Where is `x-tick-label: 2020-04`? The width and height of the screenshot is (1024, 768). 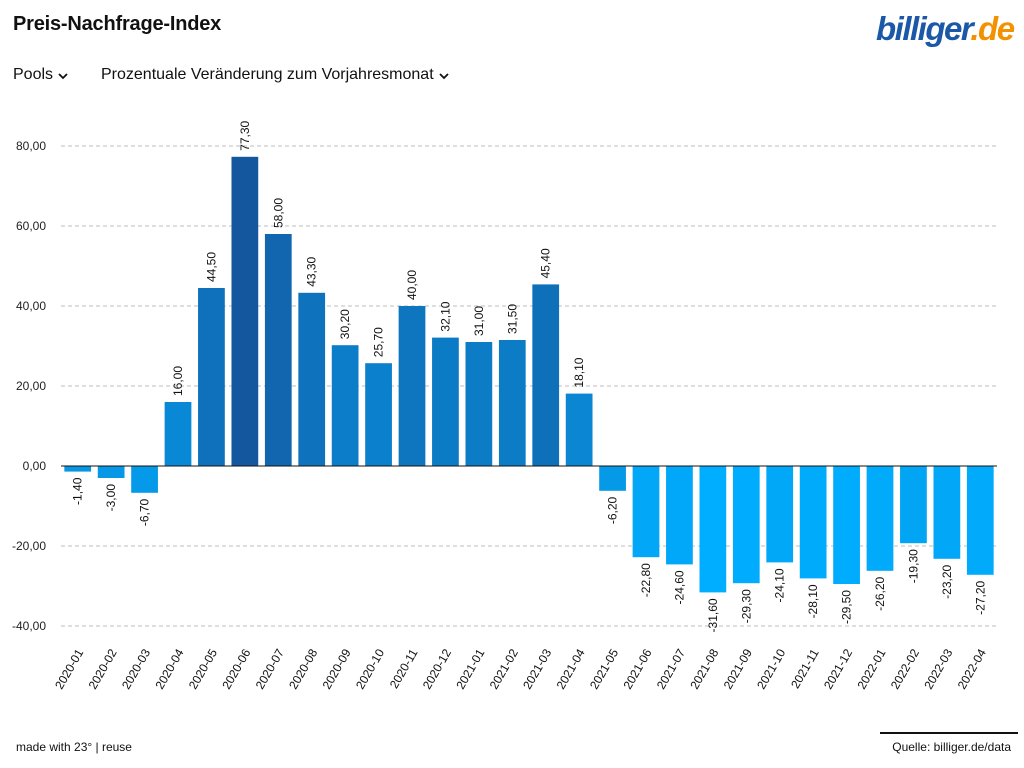
x-tick-label: 2020-04 is located at coordinates (169, 668).